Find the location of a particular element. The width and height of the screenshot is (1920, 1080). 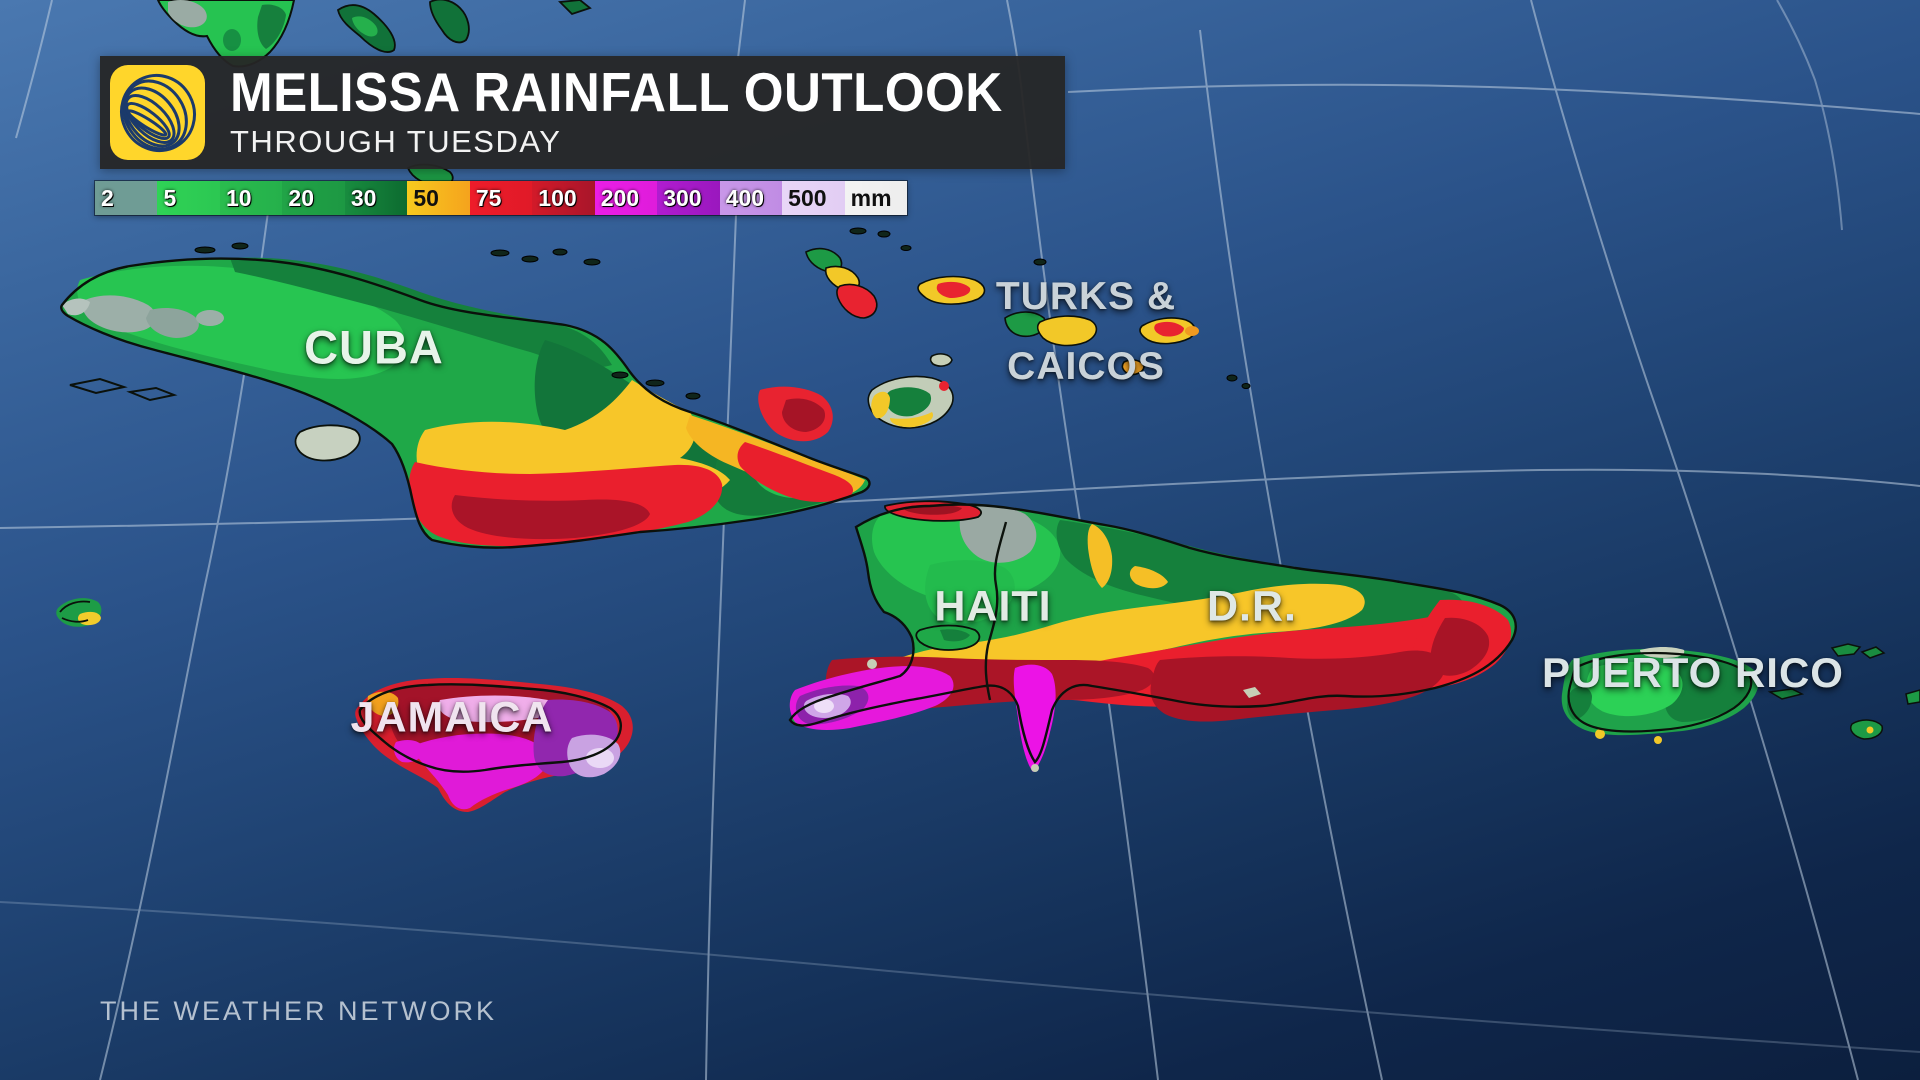

legend-cell-200: 200 is located at coordinates (626, 198).